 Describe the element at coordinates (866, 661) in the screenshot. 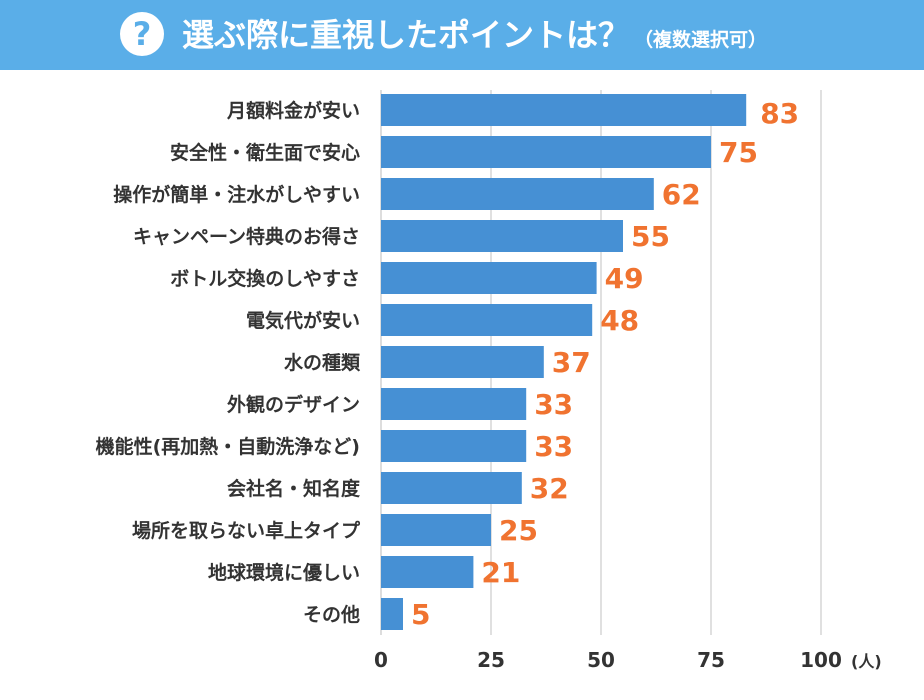

I see `x-axis-unit: (人)` at that location.